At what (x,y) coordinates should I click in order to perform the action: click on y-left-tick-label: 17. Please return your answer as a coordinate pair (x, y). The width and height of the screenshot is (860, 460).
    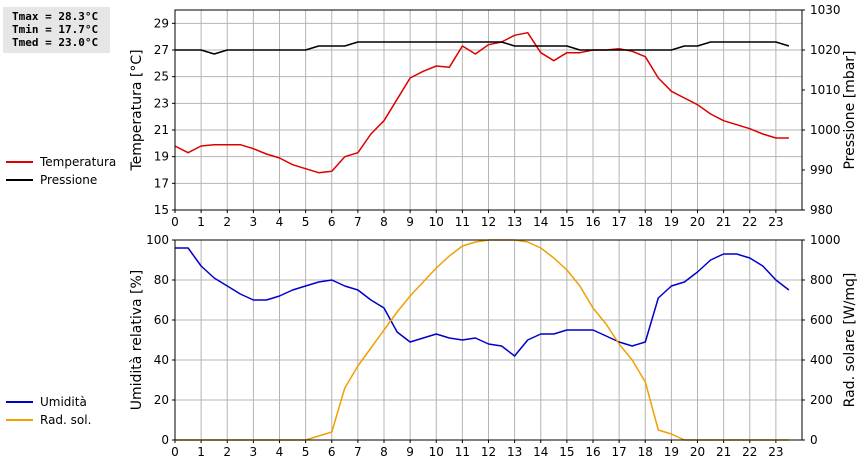
    Looking at the image, I should click on (161, 183).